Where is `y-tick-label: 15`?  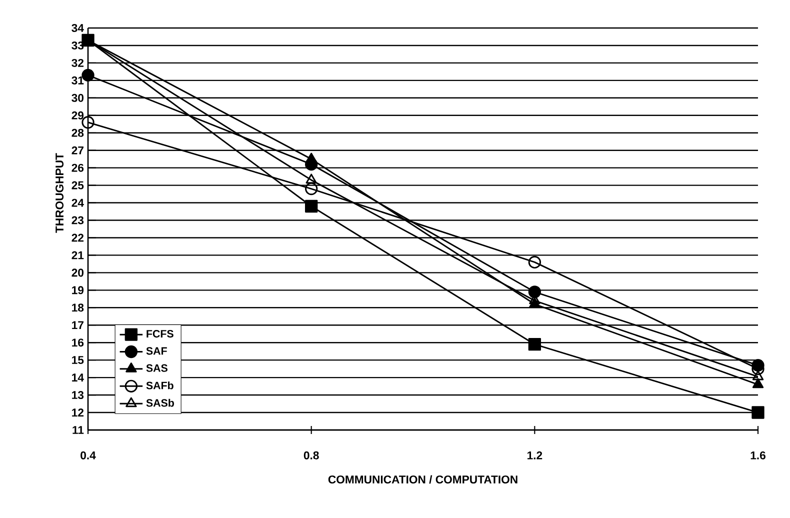 y-tick-label: 15 is located at coordinates (78, 360).